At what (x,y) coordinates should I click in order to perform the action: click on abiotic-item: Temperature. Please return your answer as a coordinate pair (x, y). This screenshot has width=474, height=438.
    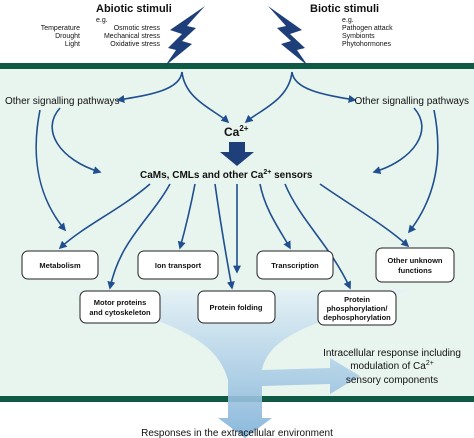
    Looking at the image, I should click on (60, 28).